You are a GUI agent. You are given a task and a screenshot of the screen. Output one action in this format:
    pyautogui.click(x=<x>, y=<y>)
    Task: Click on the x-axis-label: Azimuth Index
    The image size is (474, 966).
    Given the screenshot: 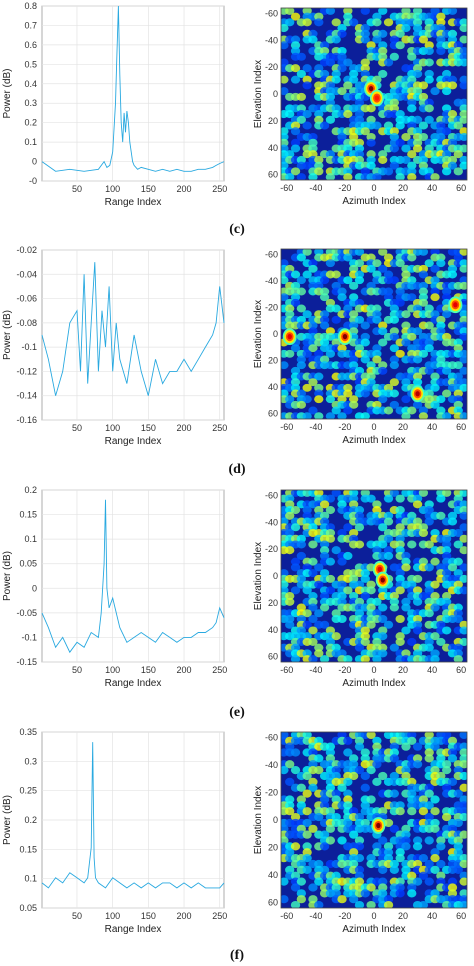 What is the action you would take?
    pyautogui.click(x=373, y=929)
    